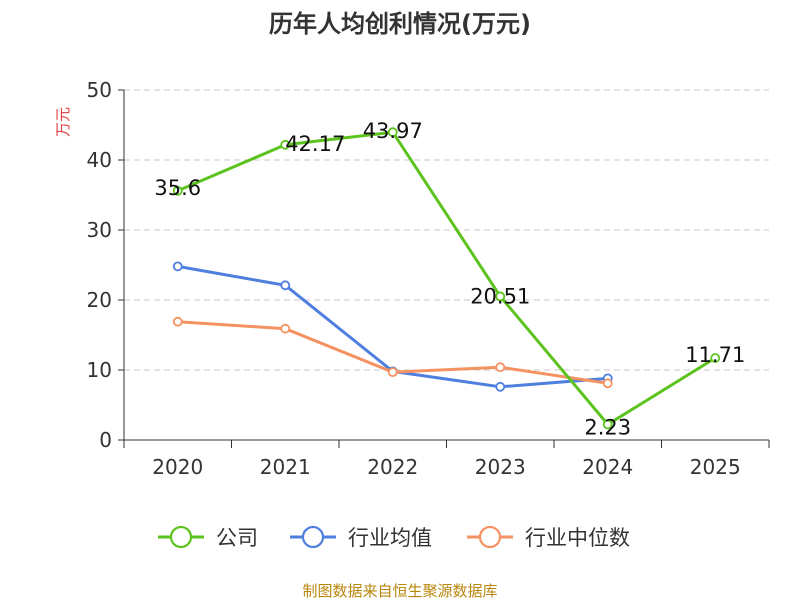  What do you see at coordinates (105, 440) in the screenshot?
I see `y-tick-label: 0` at bounding box center [105, 440].